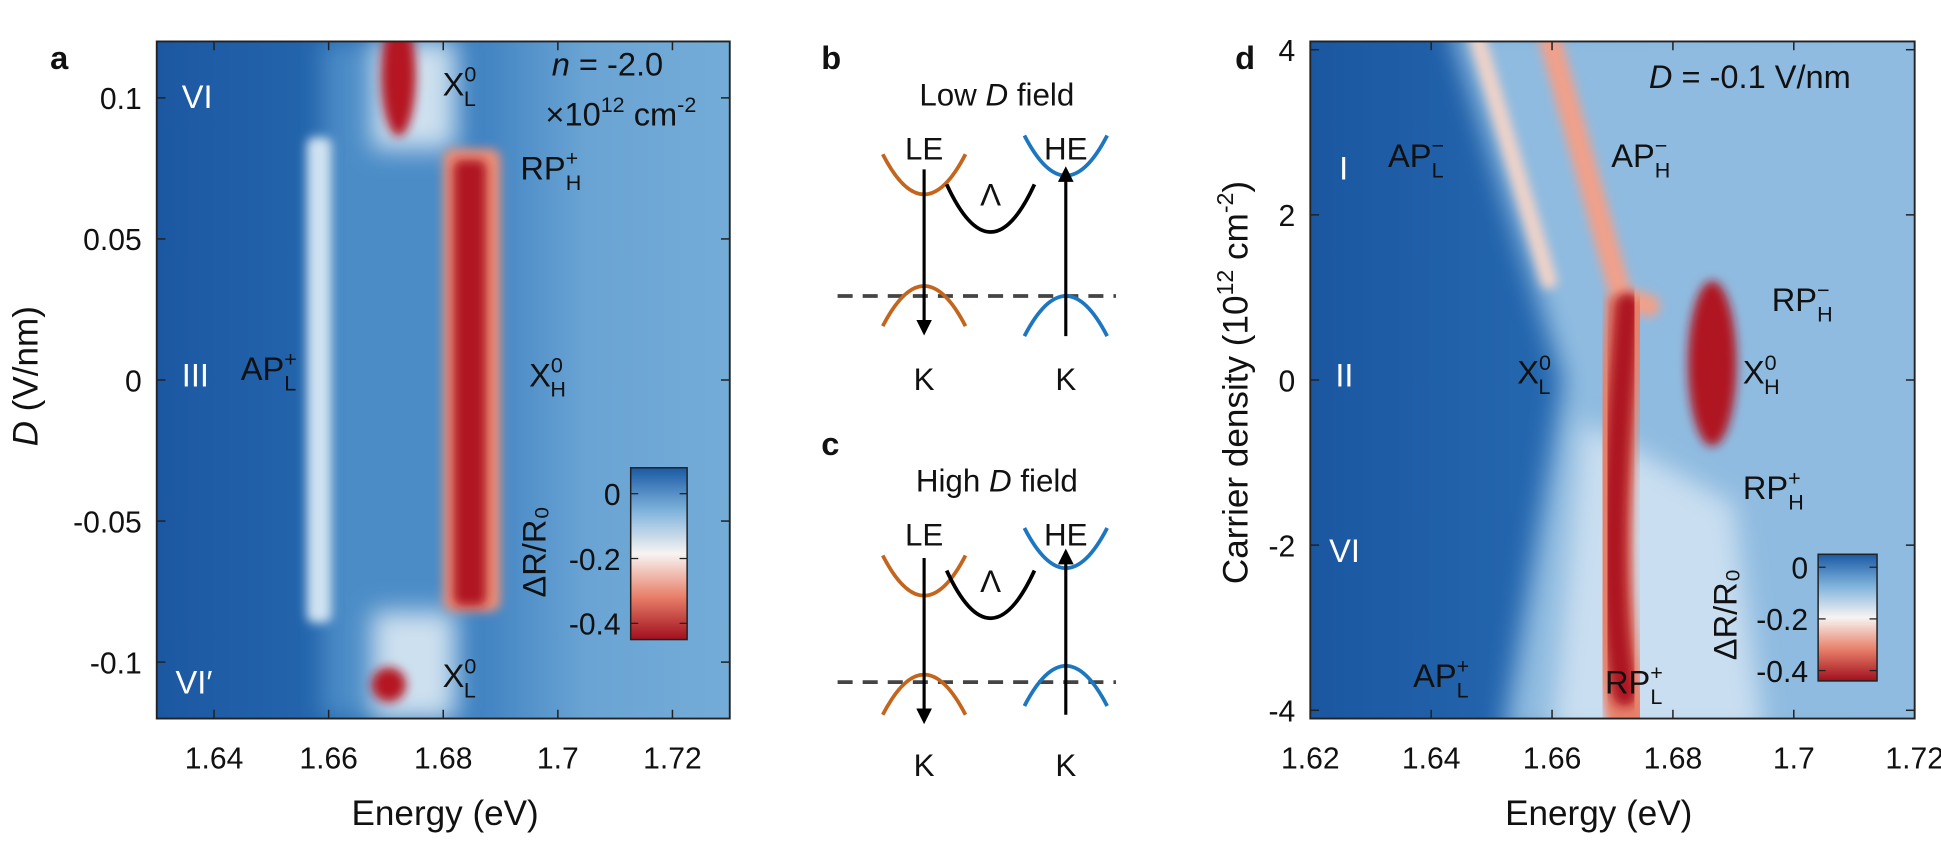 The height and width of the screenshot is (844, 1941). Describe the element at coordinates (990, 195) in the screenshot. I see `band-label: Λ` at that location.